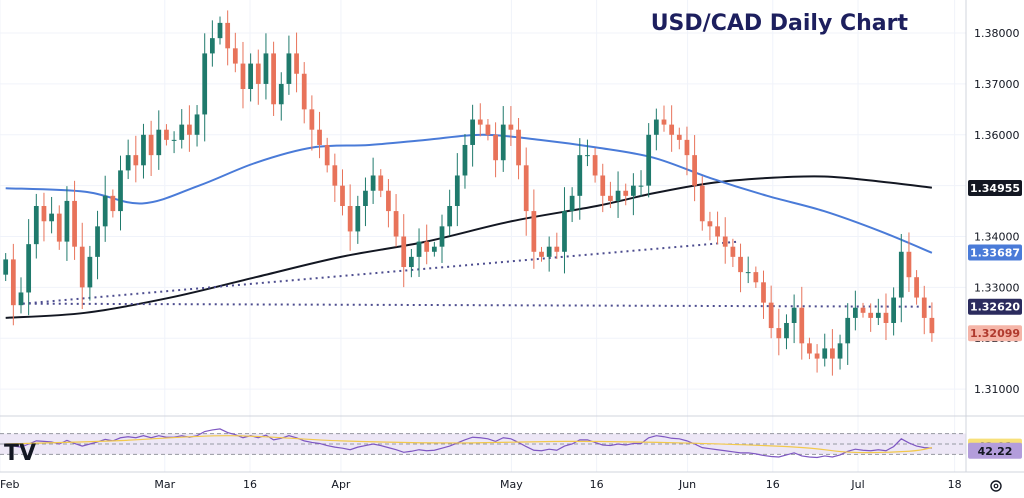 This screenshot has width=1024, height=498. Describe the element at coordinates (997, 389) in the screenshot. I see `price-tick-label: 1.31000` at that location.